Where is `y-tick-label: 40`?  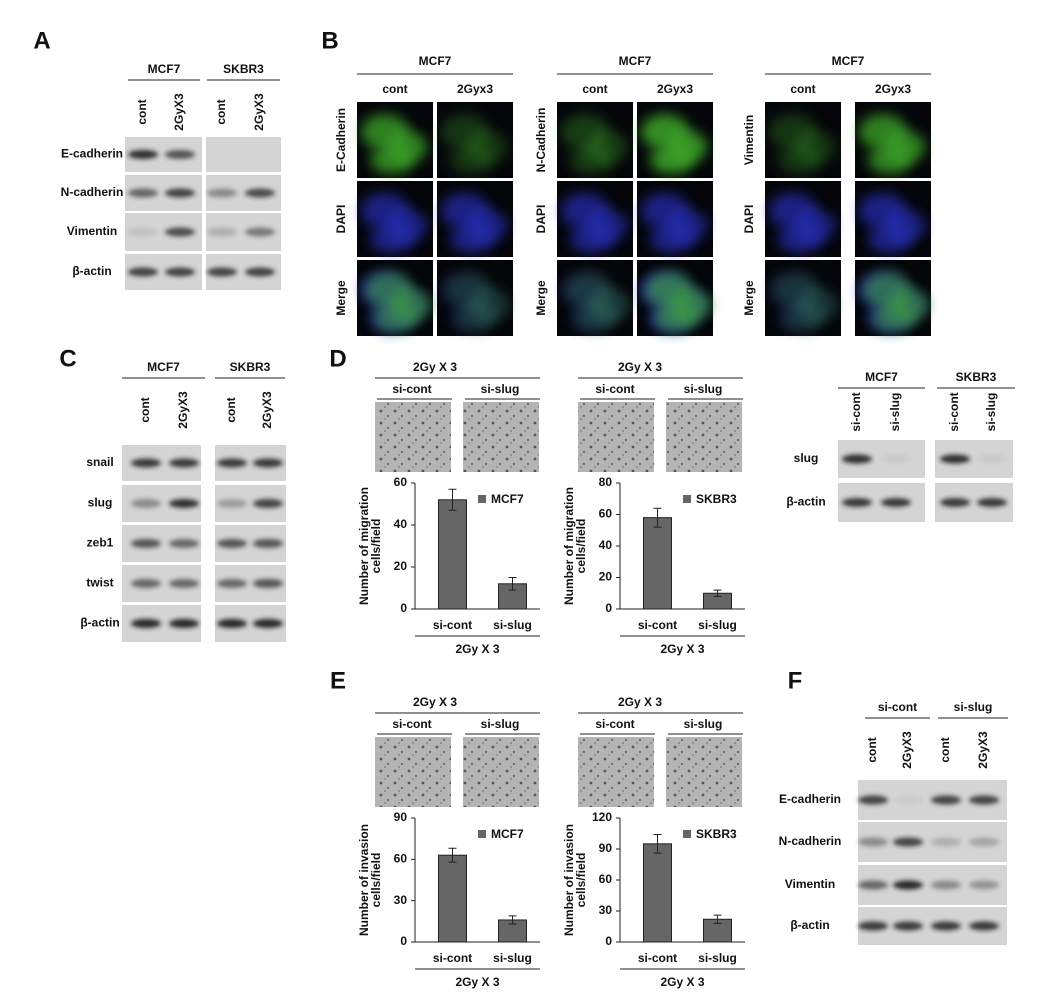 y-tick-label: 40 is located at coordinates (401, 524).